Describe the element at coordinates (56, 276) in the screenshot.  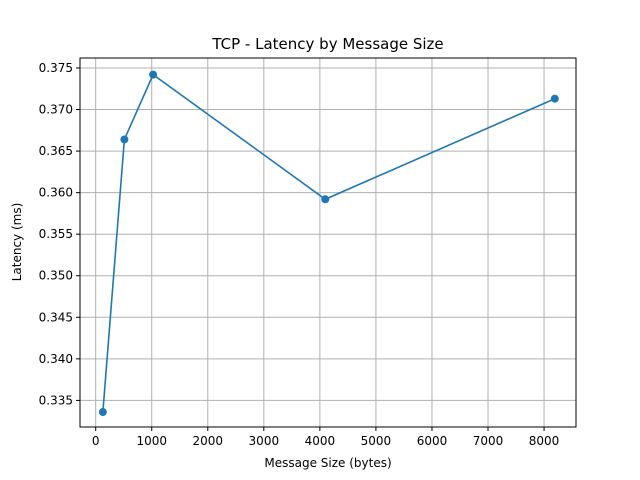
I see `y-tick-label: 0.350` at that location.